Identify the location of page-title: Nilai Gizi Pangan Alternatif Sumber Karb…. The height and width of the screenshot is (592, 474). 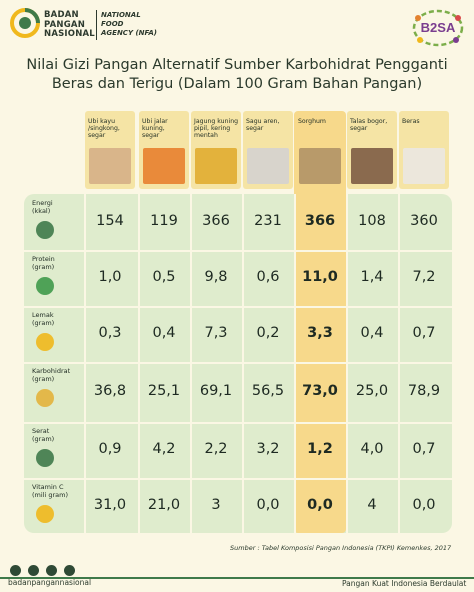
(237, 74).